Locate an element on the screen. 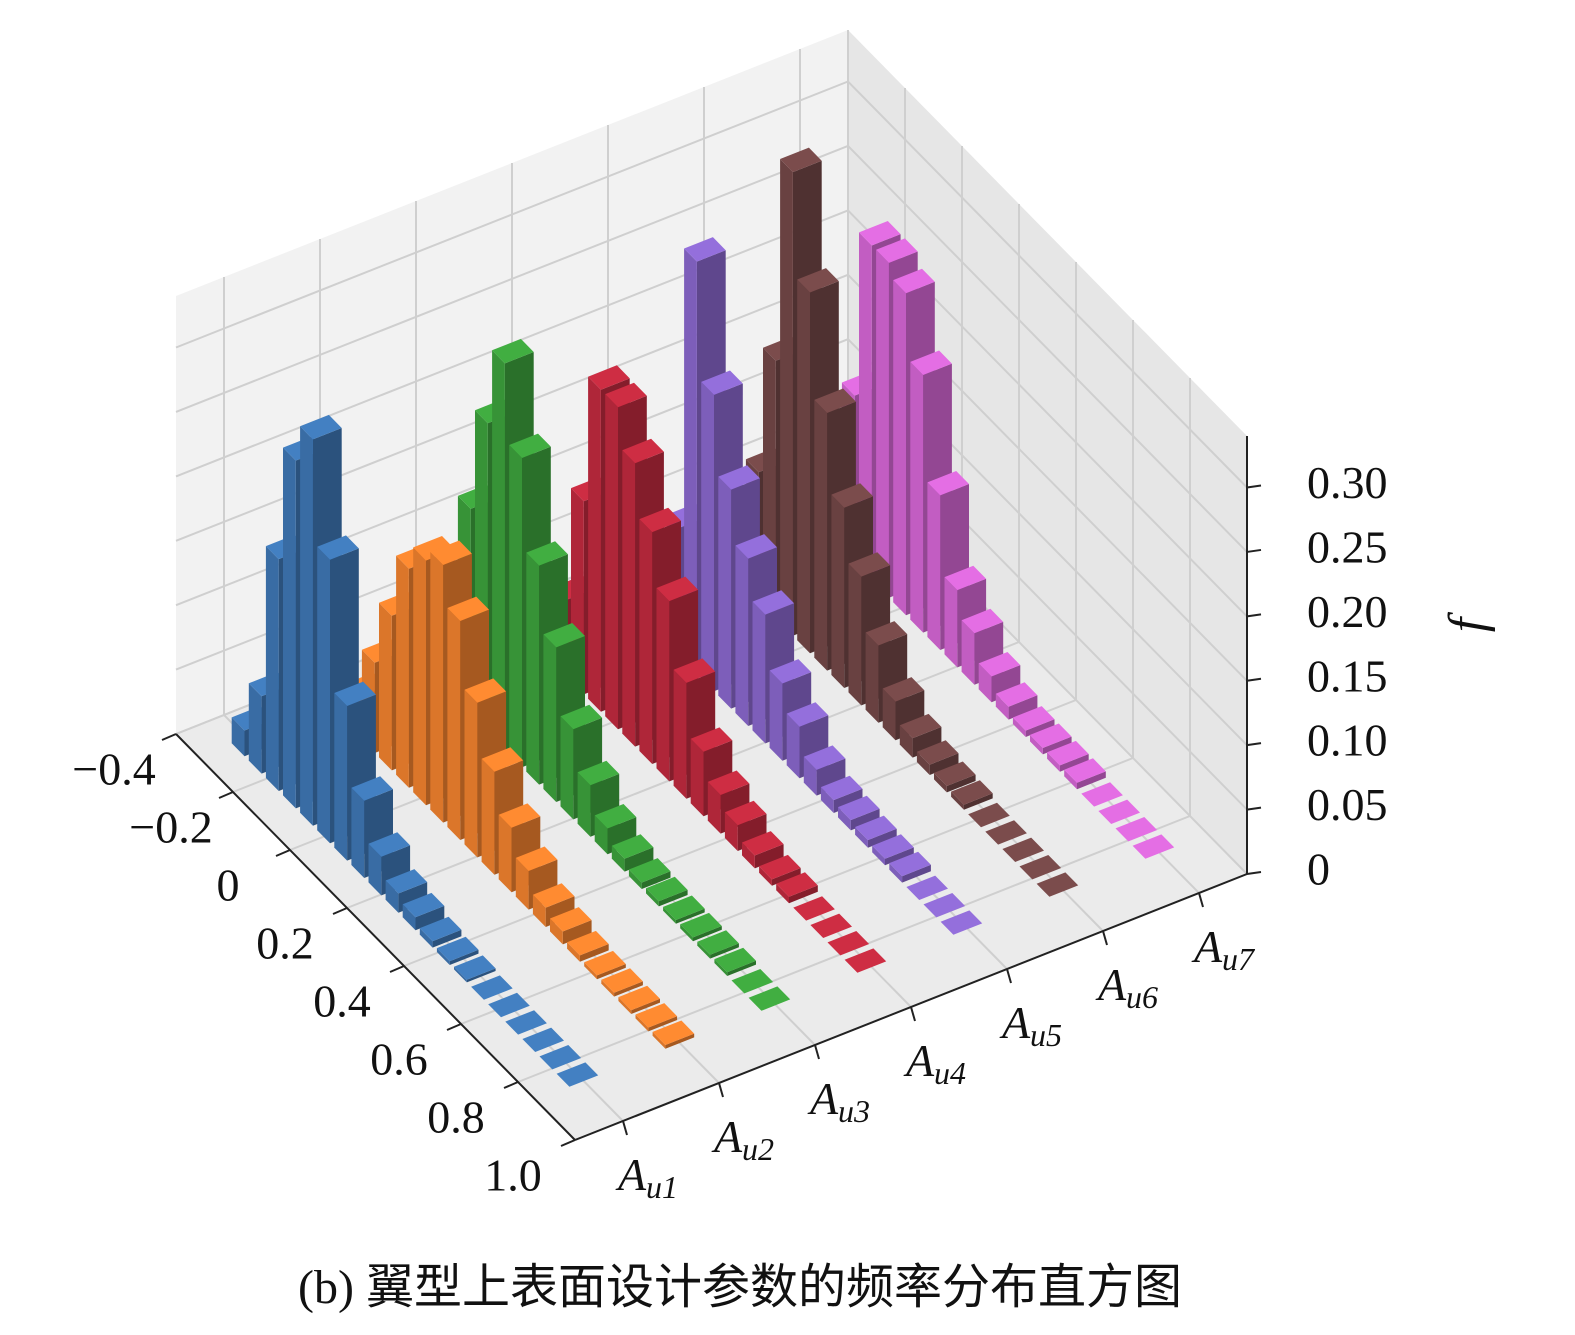 This screenshot has height=1335, width=1575. category-tick-label: Au3 is located at coordinates (838, 1101).